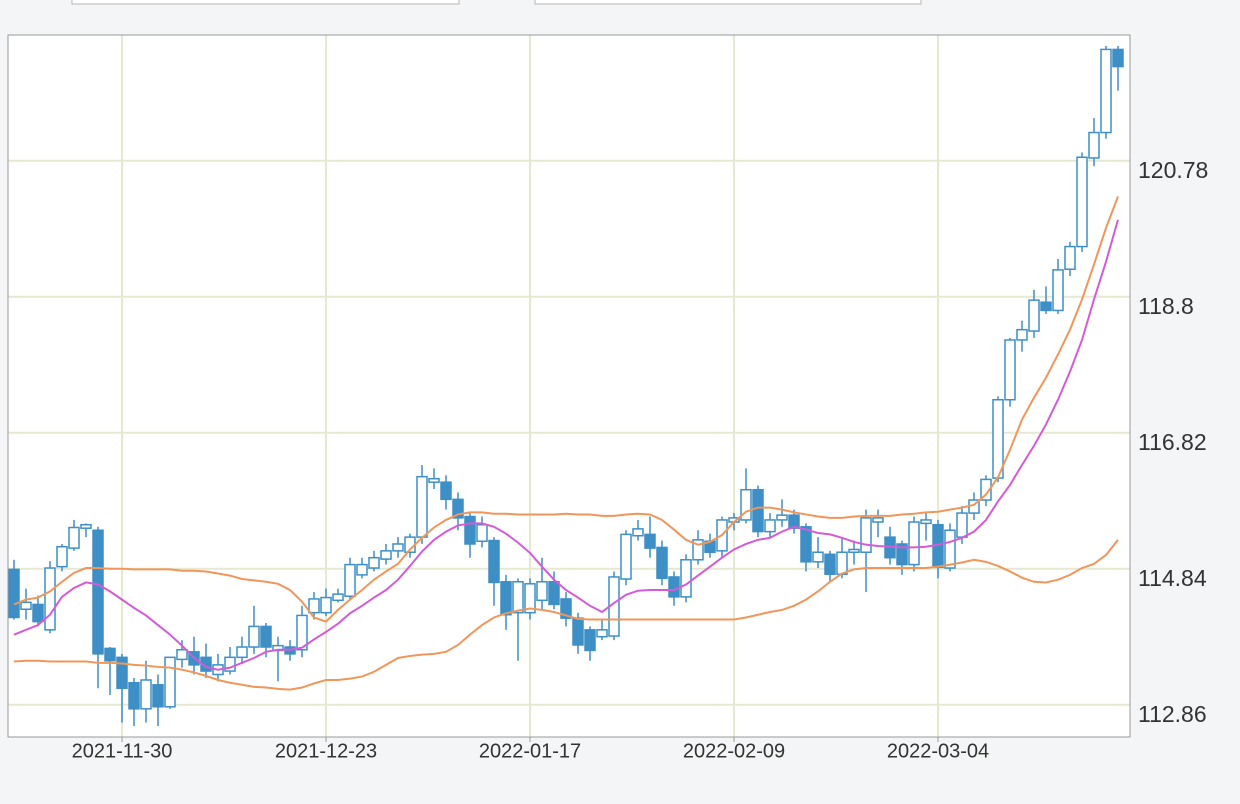 The height and width of the screenshot is (804, 1240). Describe the element at coordinates (938, 751) in the screenshot. I see `x-tick-label: 2022-03-04` at that location.